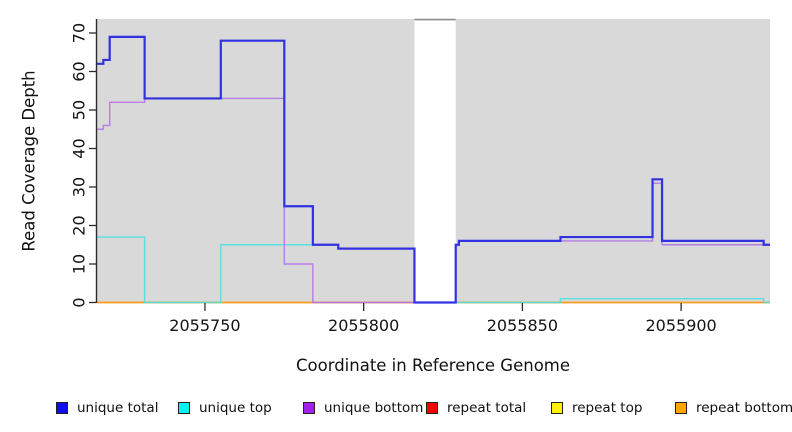  I want to click on legend-item-repeat-bottom: repeat bottom, so click(733, 408).